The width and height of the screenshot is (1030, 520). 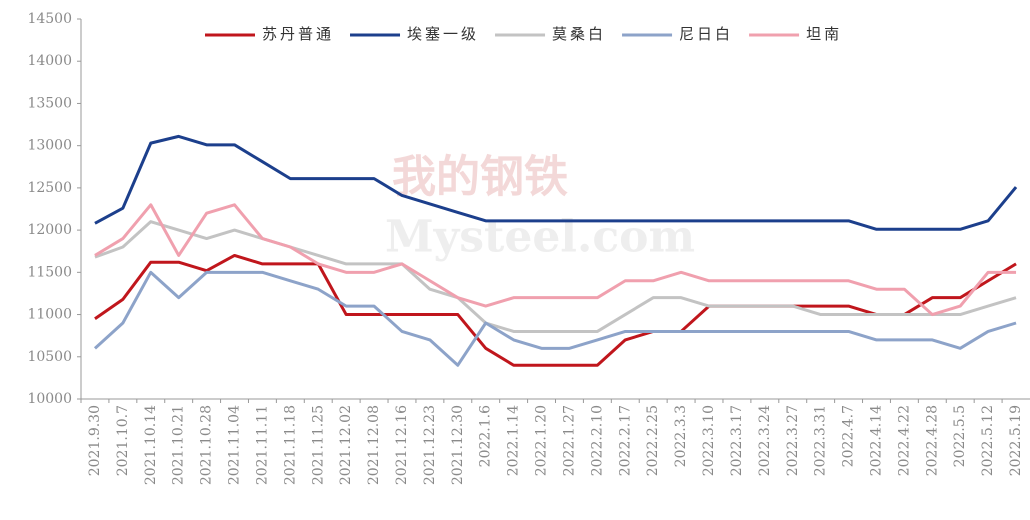 I want to click on watermark-text: Mysteel.com, so click(x=540, y=237).